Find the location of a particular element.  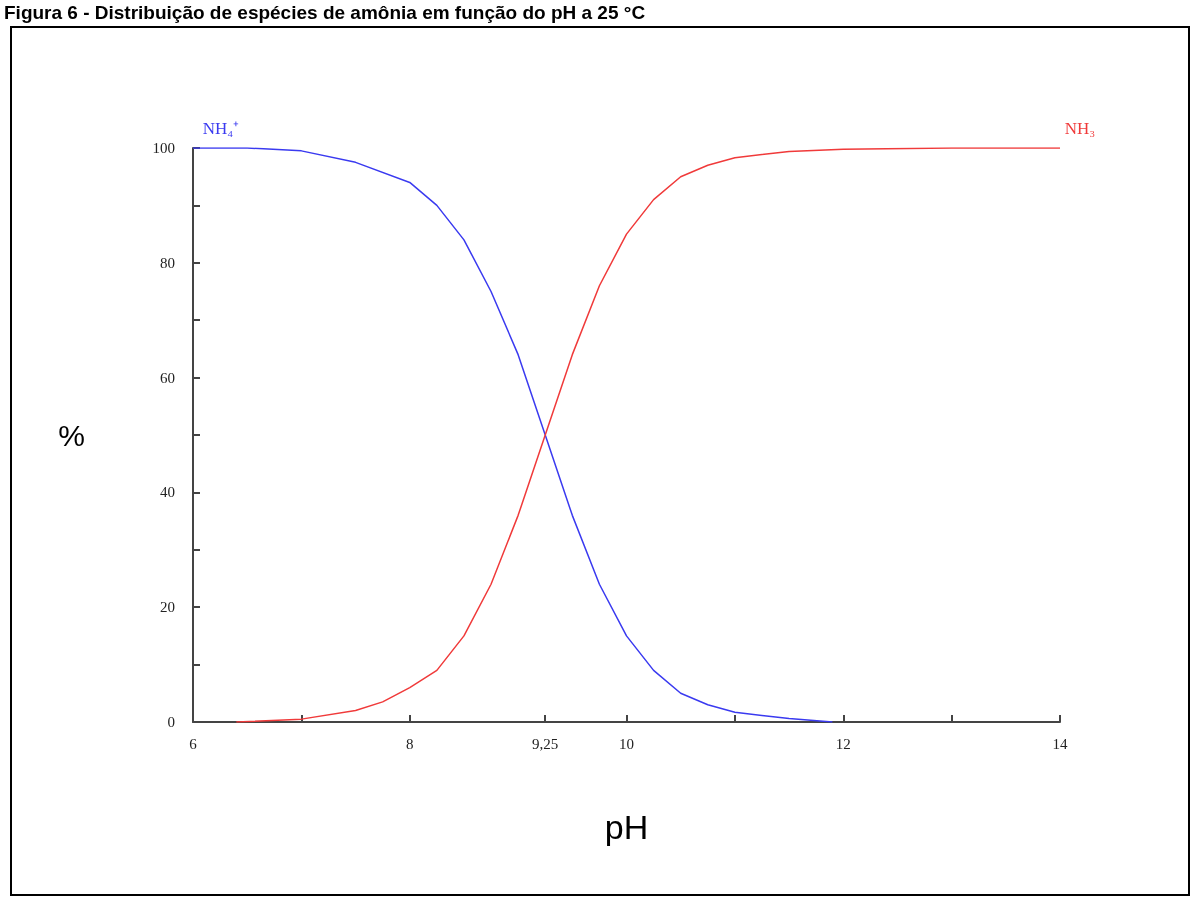

y-tick-label: 80 is located at coordinates (167, 262).